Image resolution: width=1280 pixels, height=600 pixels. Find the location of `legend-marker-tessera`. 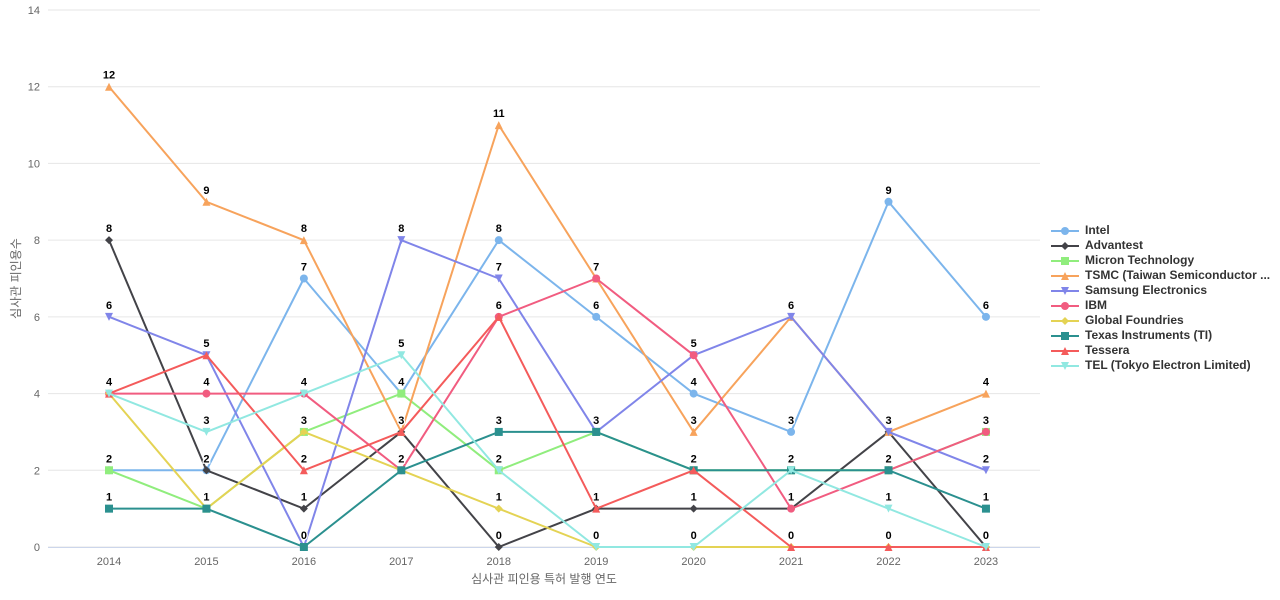

legend-marker-tessera is located at coordinates (1065, 350).